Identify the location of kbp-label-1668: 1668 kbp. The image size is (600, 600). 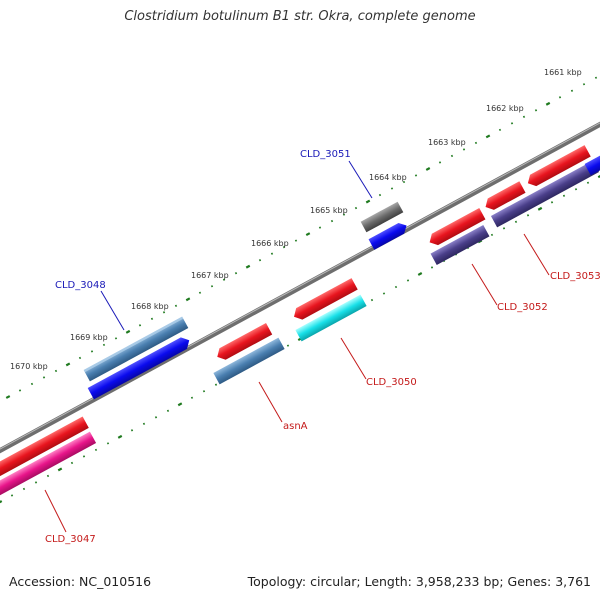
(150, 306).